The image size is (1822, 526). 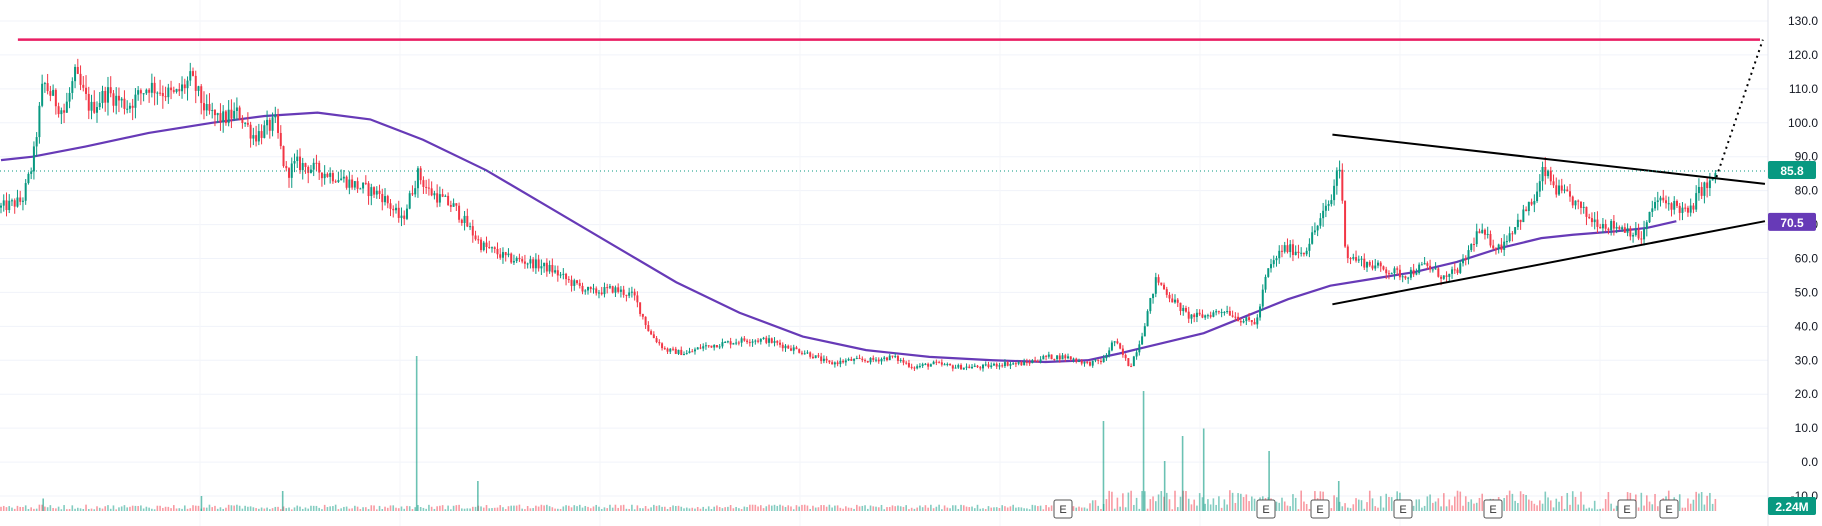 What do you see at coordinates (1549, 263) in the screenshot?
I see `trendline-lower` at bounding box center [1549, 263].